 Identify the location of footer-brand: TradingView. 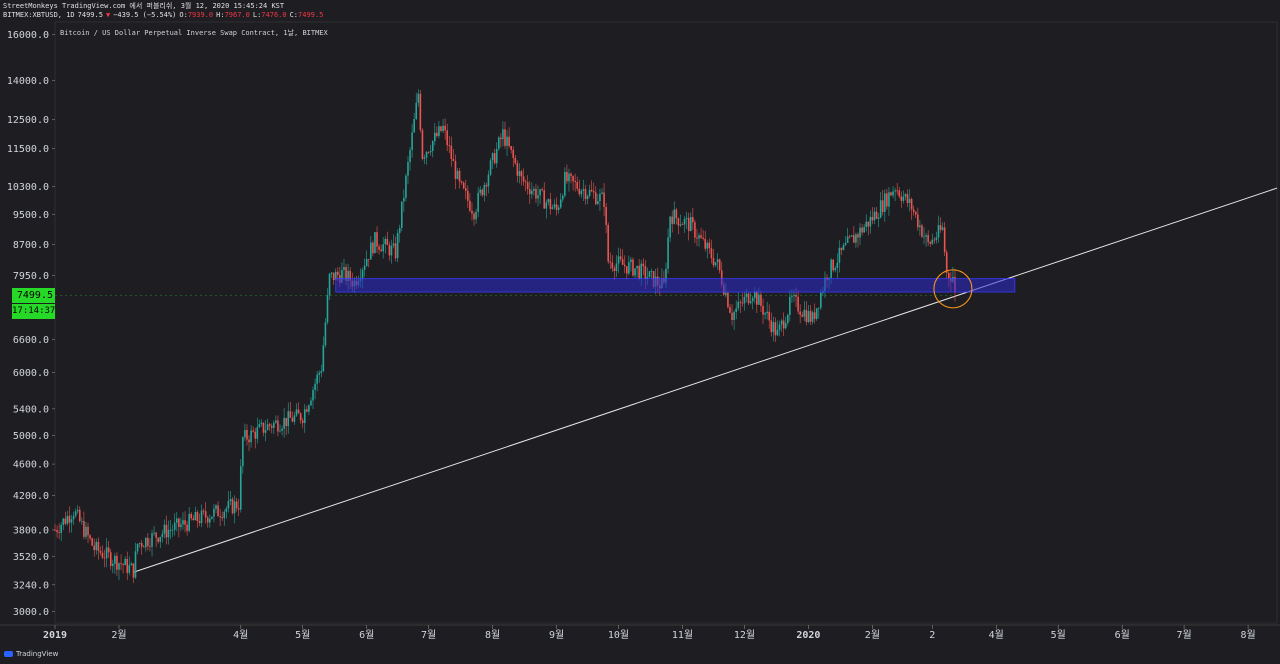
(31, 654).